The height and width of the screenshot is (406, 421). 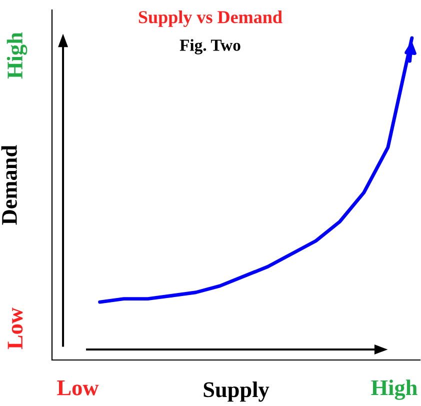 What do you see at coordinates (9, 185) in the screenshot?
I see `y-axis-title: Demand` at bounding box center [9, 185].